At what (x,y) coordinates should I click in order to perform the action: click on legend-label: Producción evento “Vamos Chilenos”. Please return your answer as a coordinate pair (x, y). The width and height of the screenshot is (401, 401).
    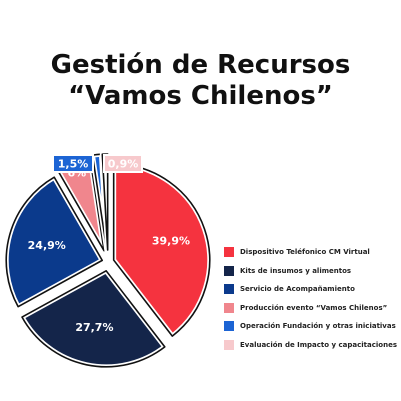
    Looking at the image, I should click on (314, 307).